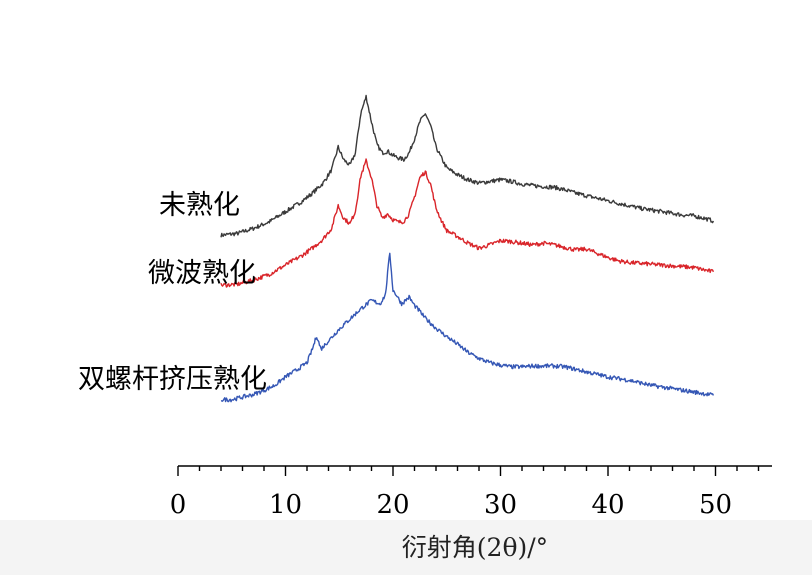  I want to click on x-tick-label: 0, so click(178, 505).